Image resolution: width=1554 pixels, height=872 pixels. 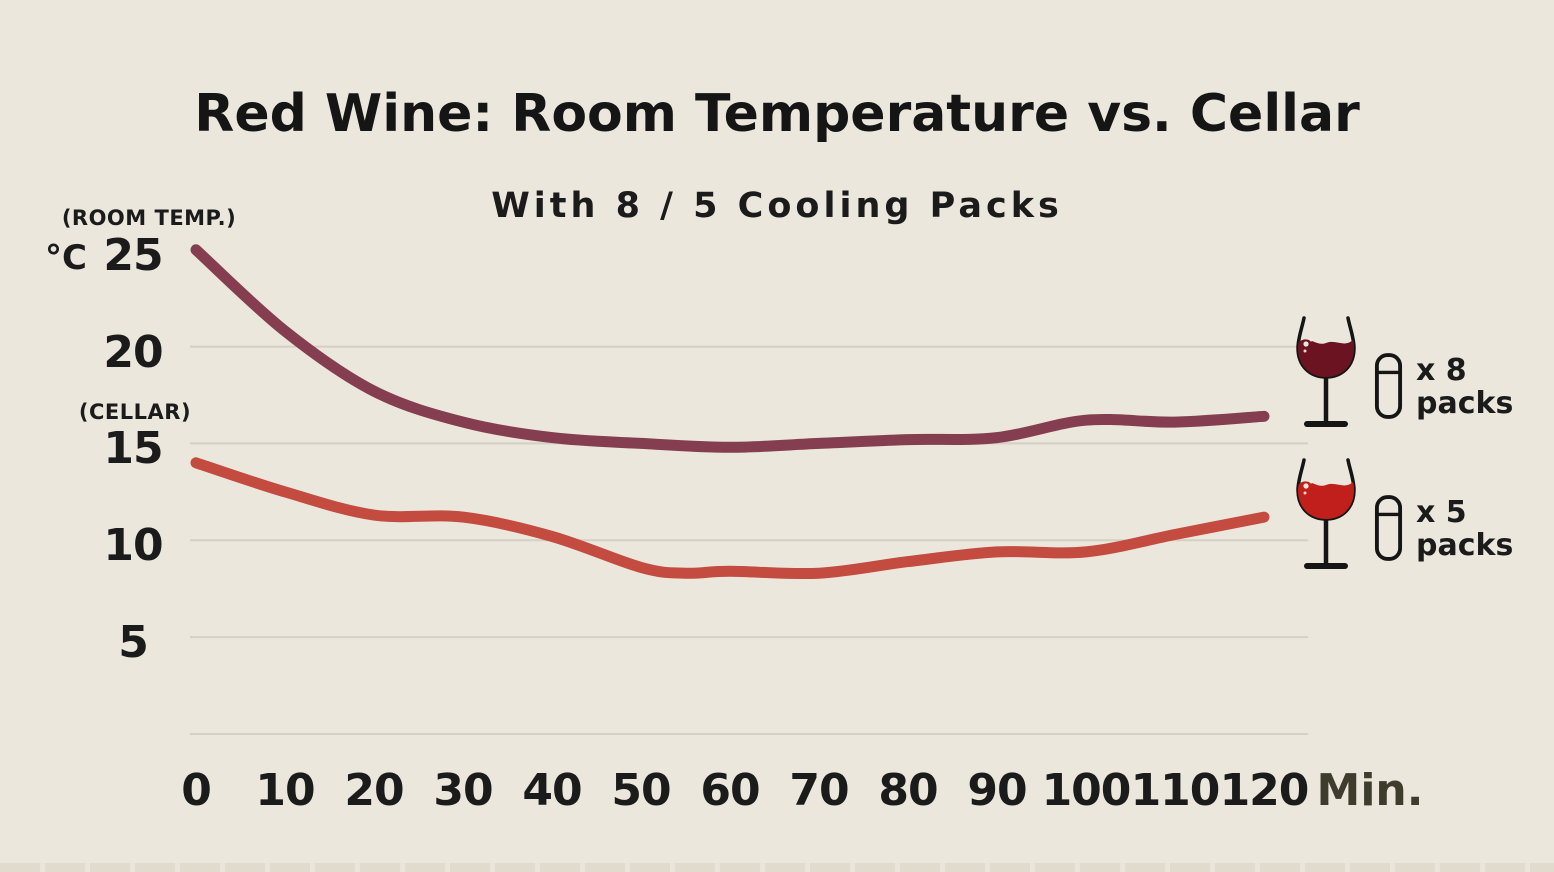 What do you see at coordinates (374, 790) in the screenshot?
I see `x-tick-label: 20` at bounding box center [374, 790].